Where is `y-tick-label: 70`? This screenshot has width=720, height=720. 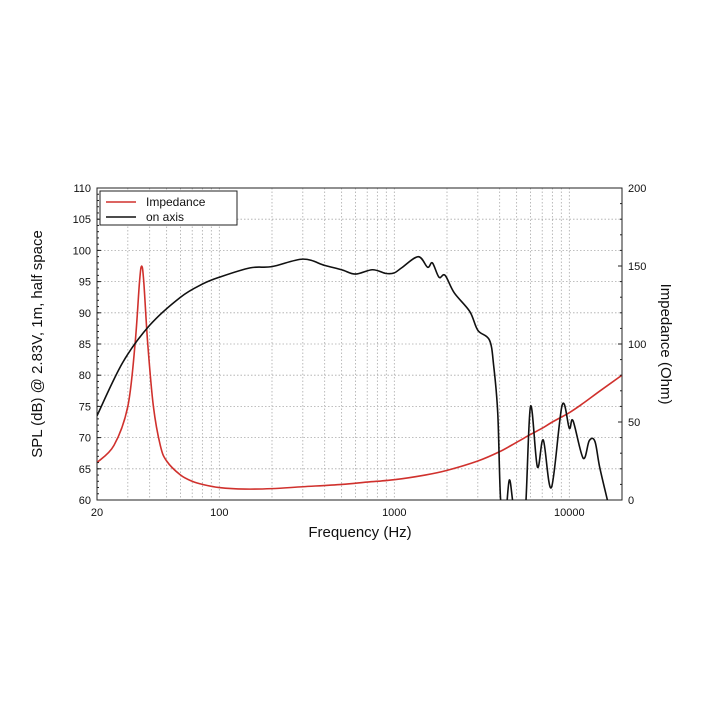 y-tick-label: 70 is located at coordinates (85, 439).